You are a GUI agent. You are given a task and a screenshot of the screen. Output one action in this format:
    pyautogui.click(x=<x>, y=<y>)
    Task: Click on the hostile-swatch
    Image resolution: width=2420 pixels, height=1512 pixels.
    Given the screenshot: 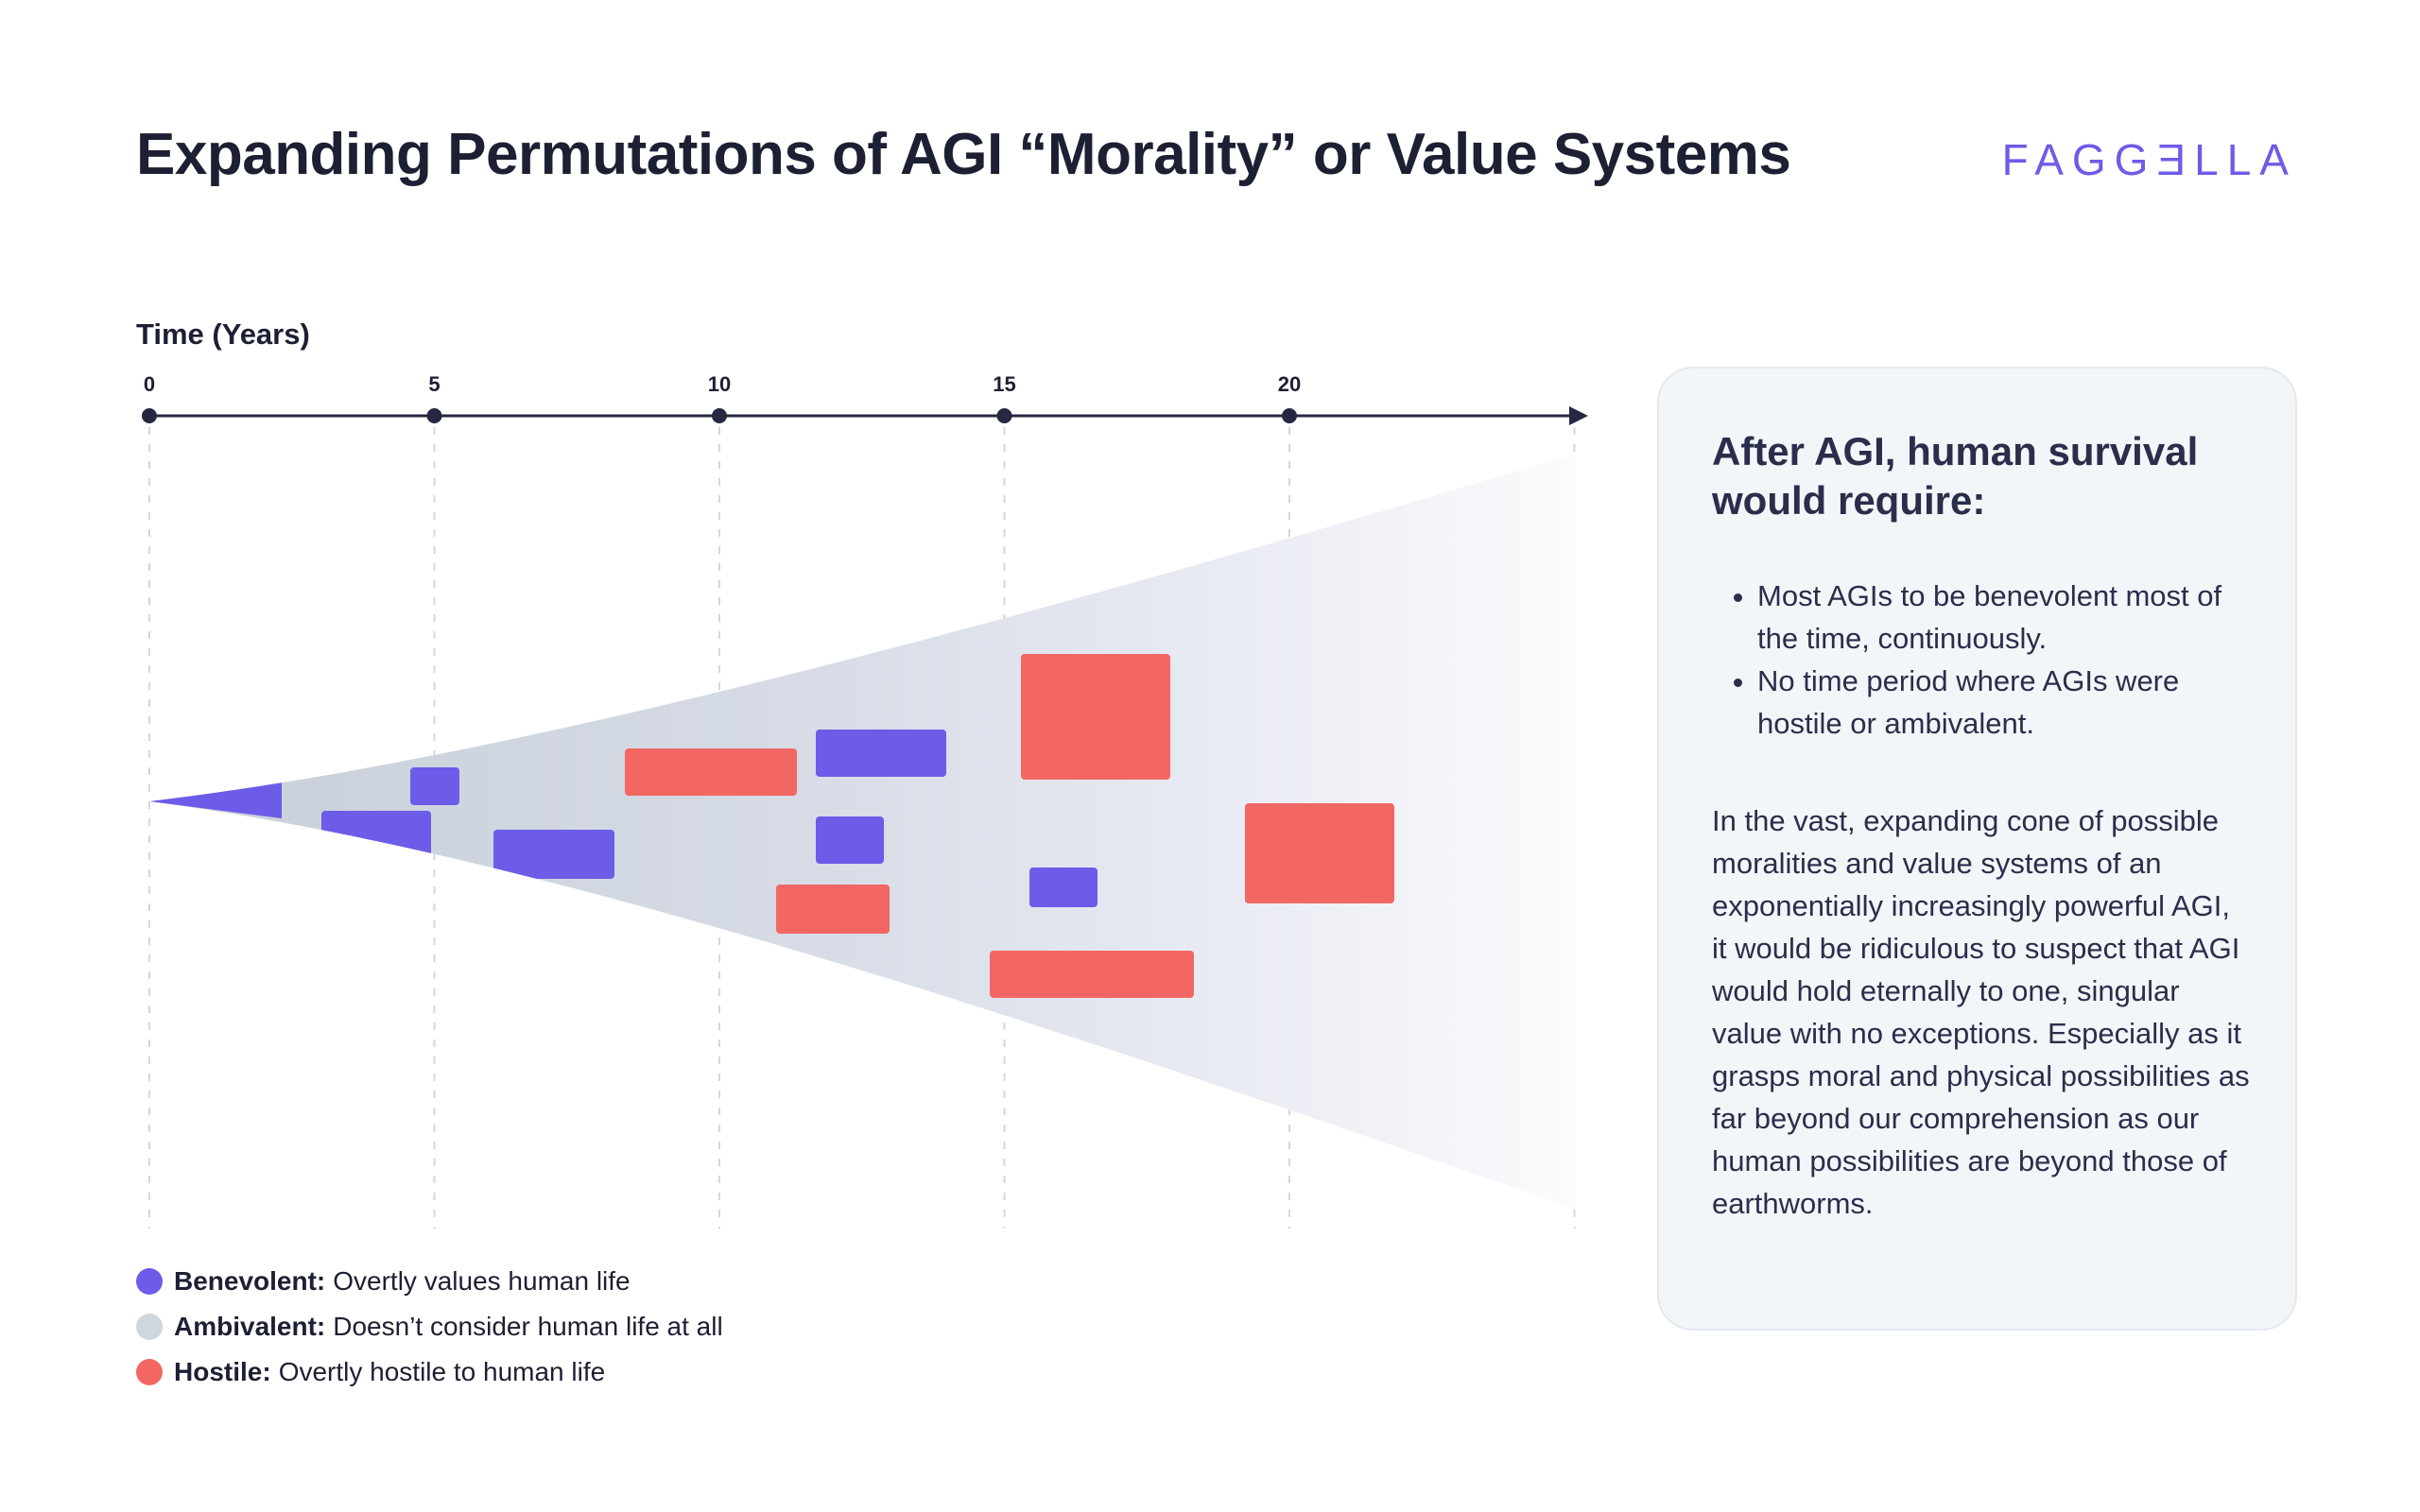 What is the action you would take?
    pyautogui.click(x=149, y=1372)
    